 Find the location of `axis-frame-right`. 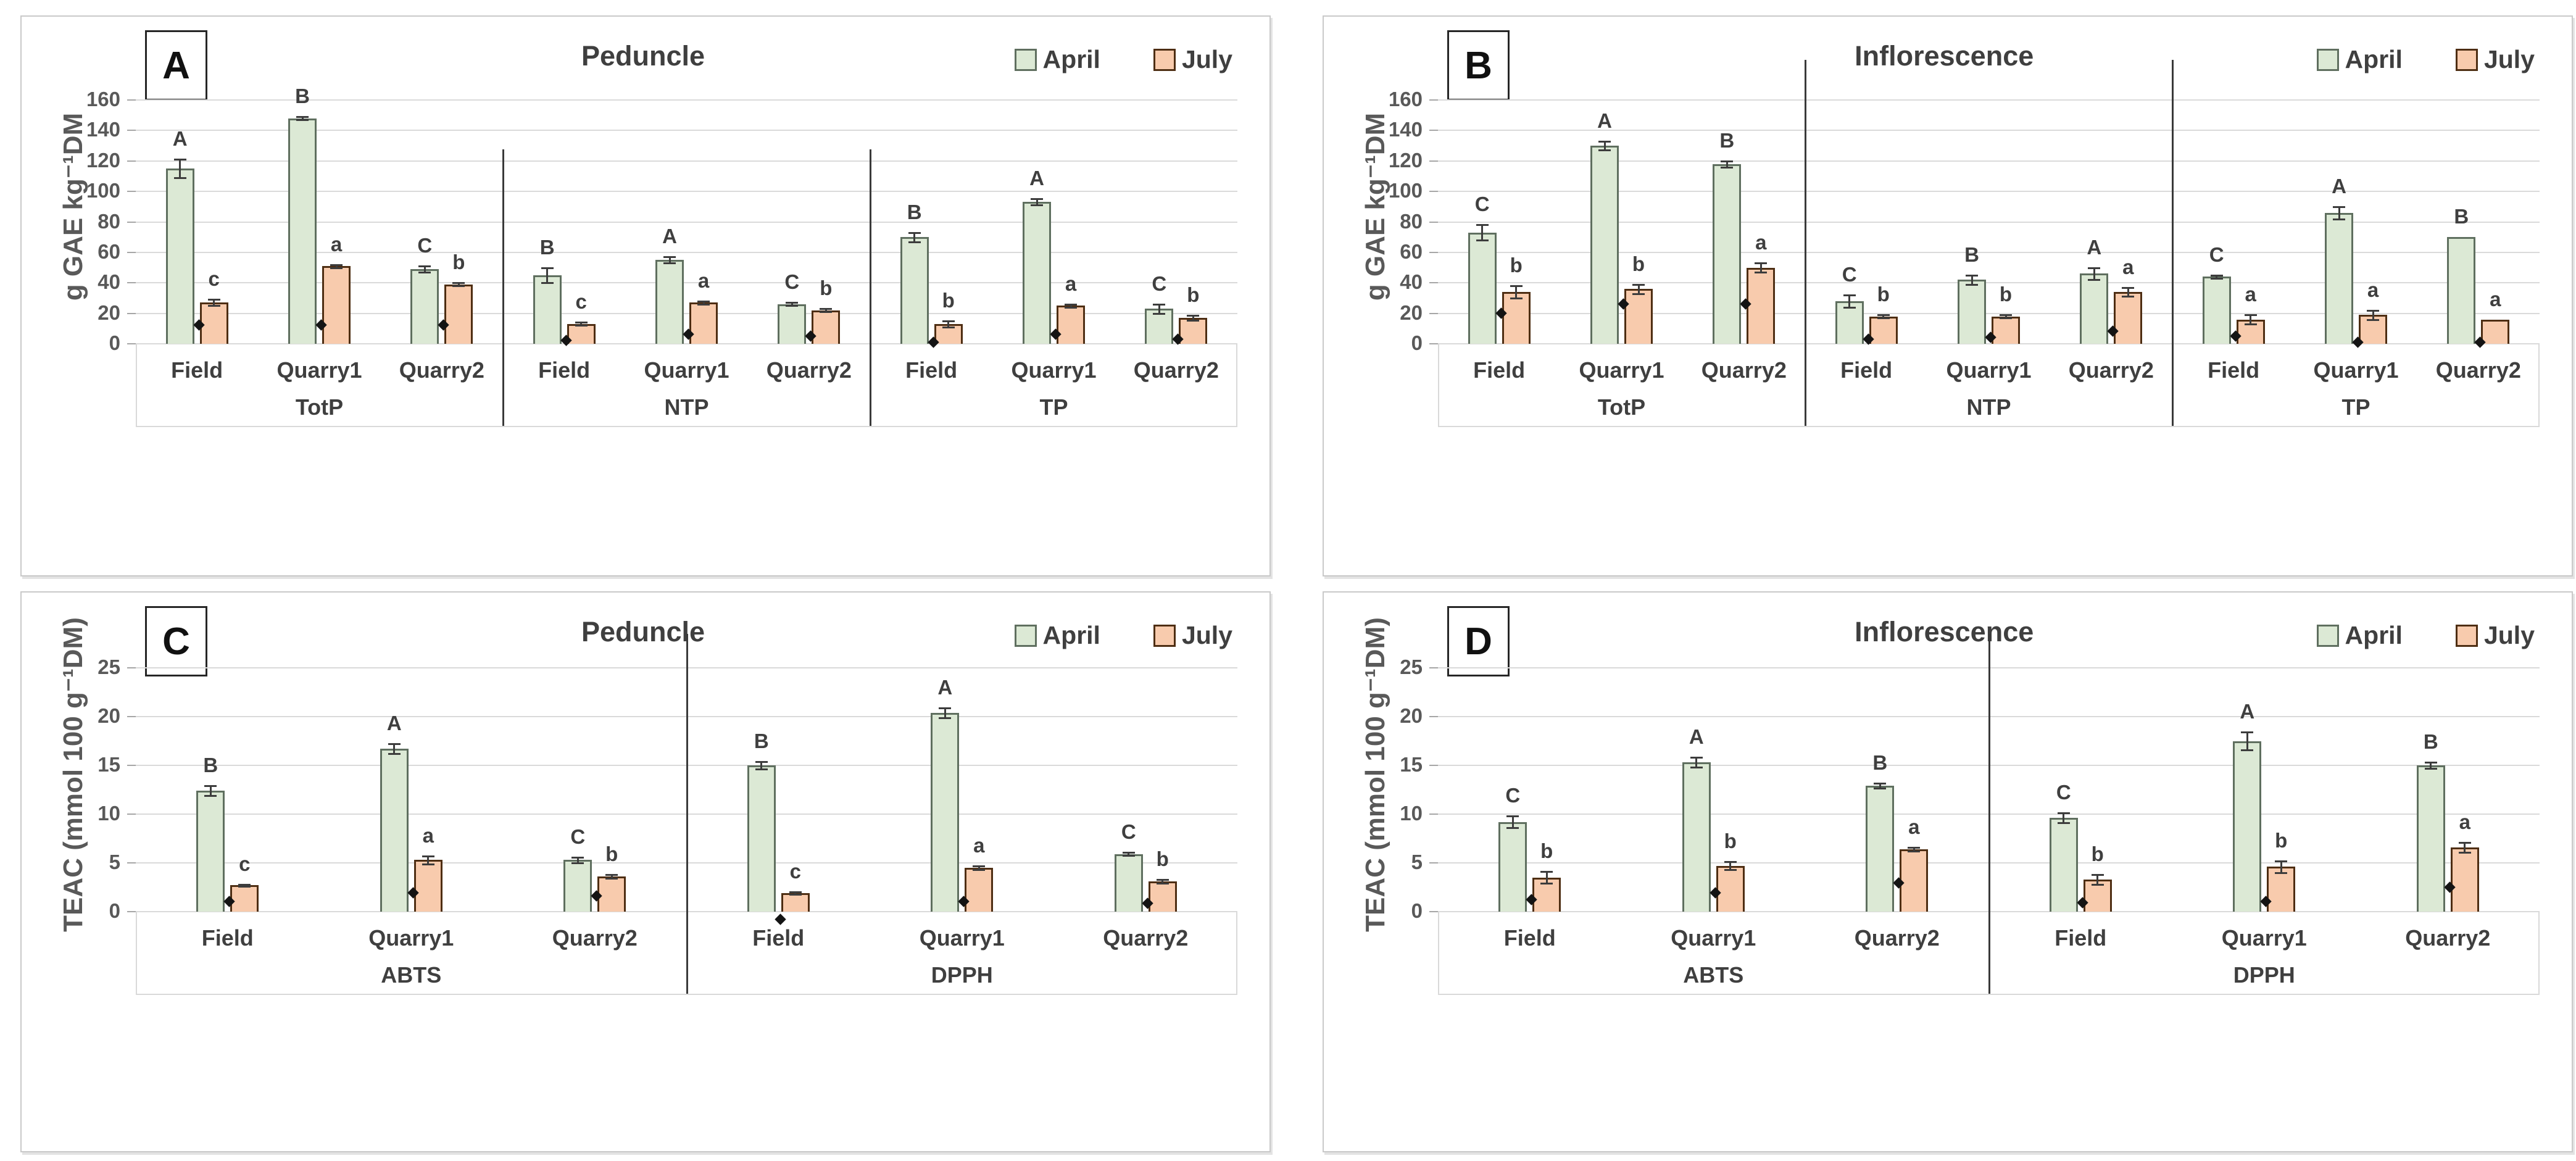

axis-frame-right is located at coordinates (1236, 953).